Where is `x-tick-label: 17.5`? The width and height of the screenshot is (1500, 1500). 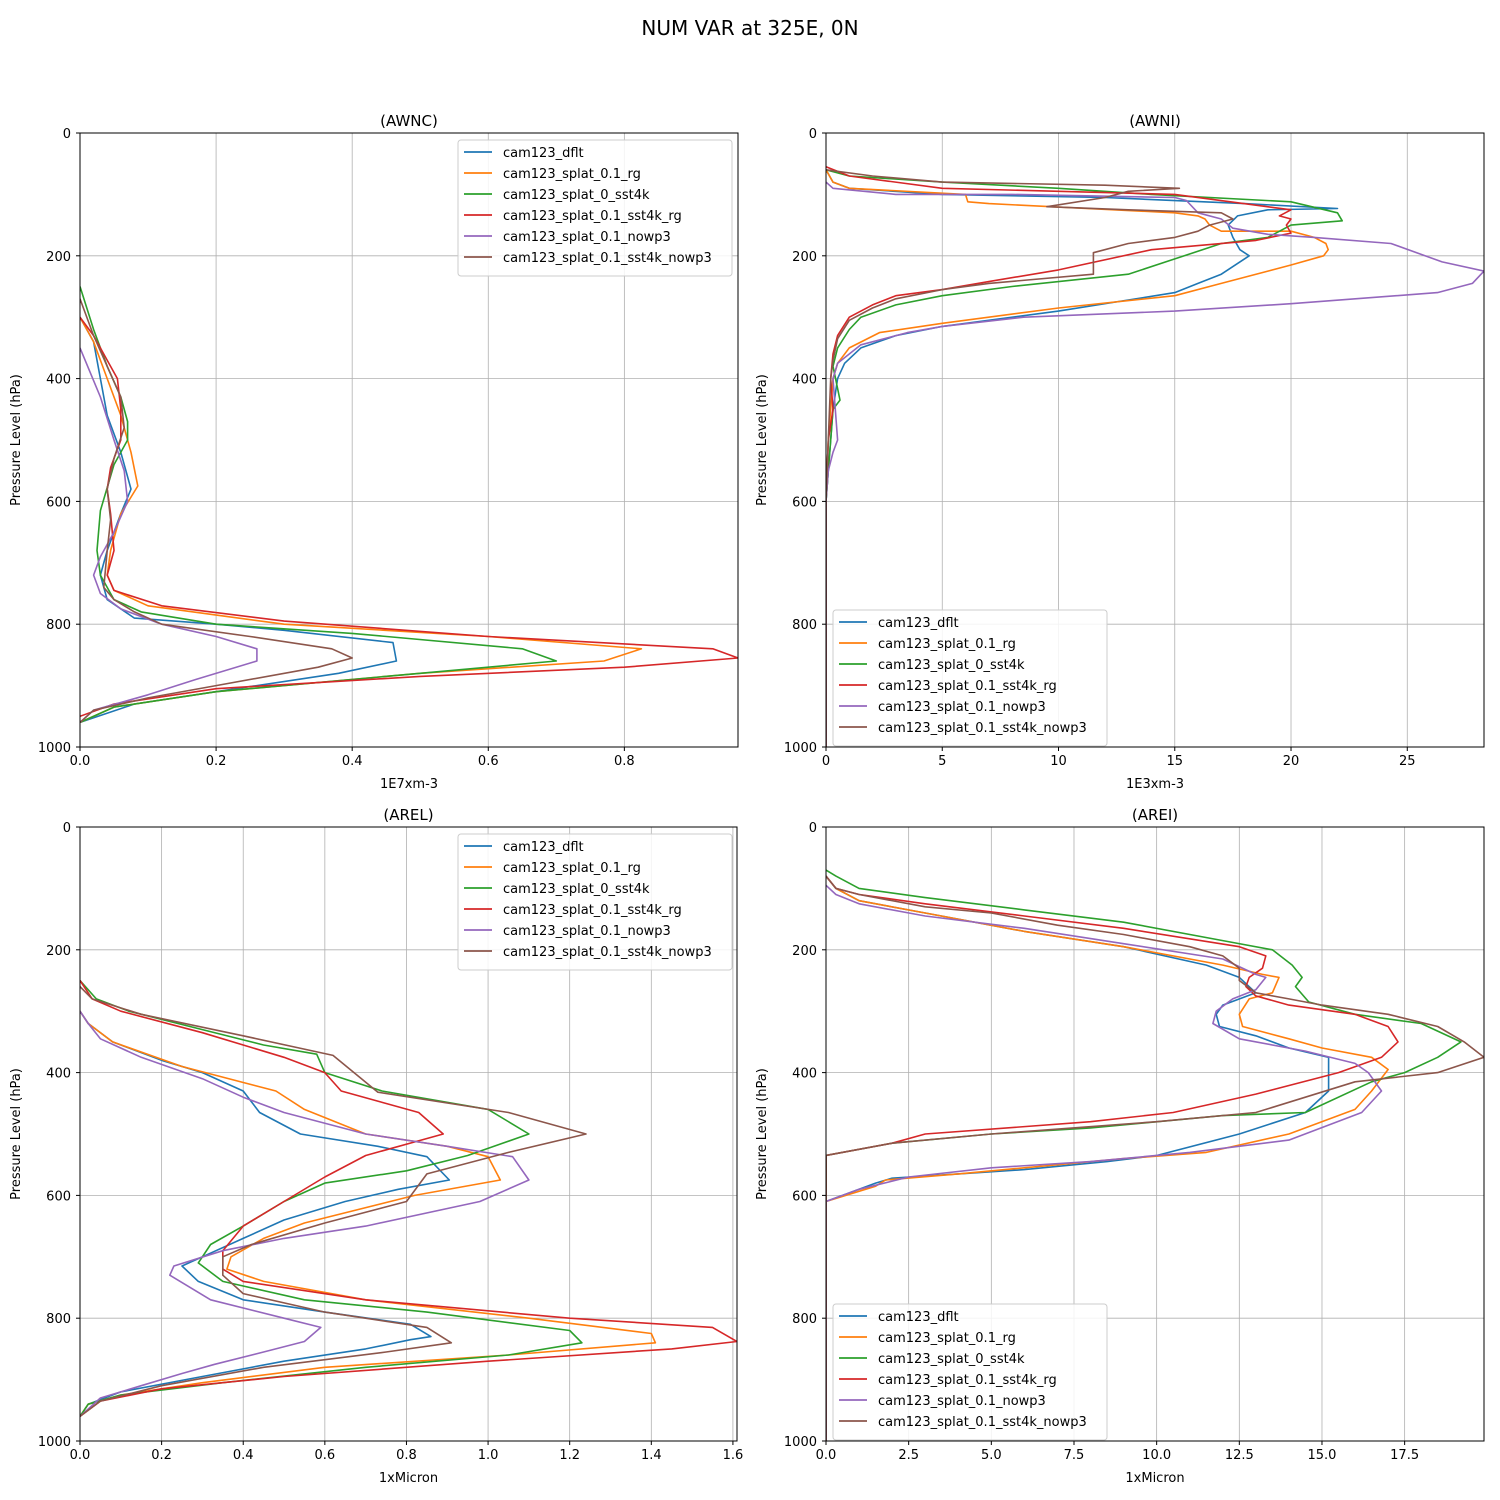 x-tick-label: 17.5 is located at coordinates (1404, 1455).